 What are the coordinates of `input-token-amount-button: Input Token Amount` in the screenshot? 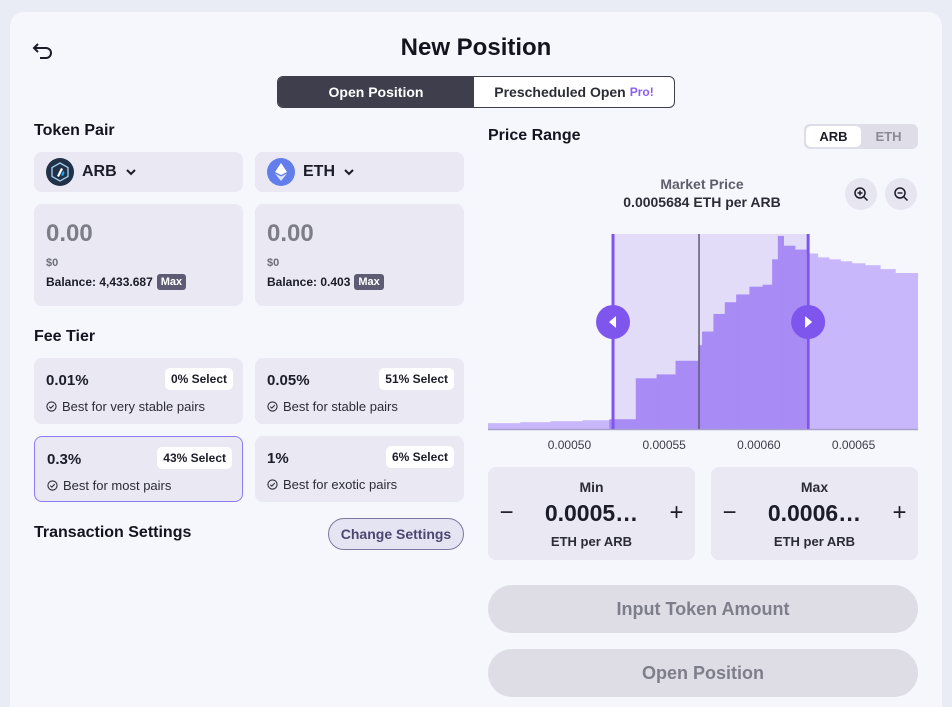 It's located at (703, 609).